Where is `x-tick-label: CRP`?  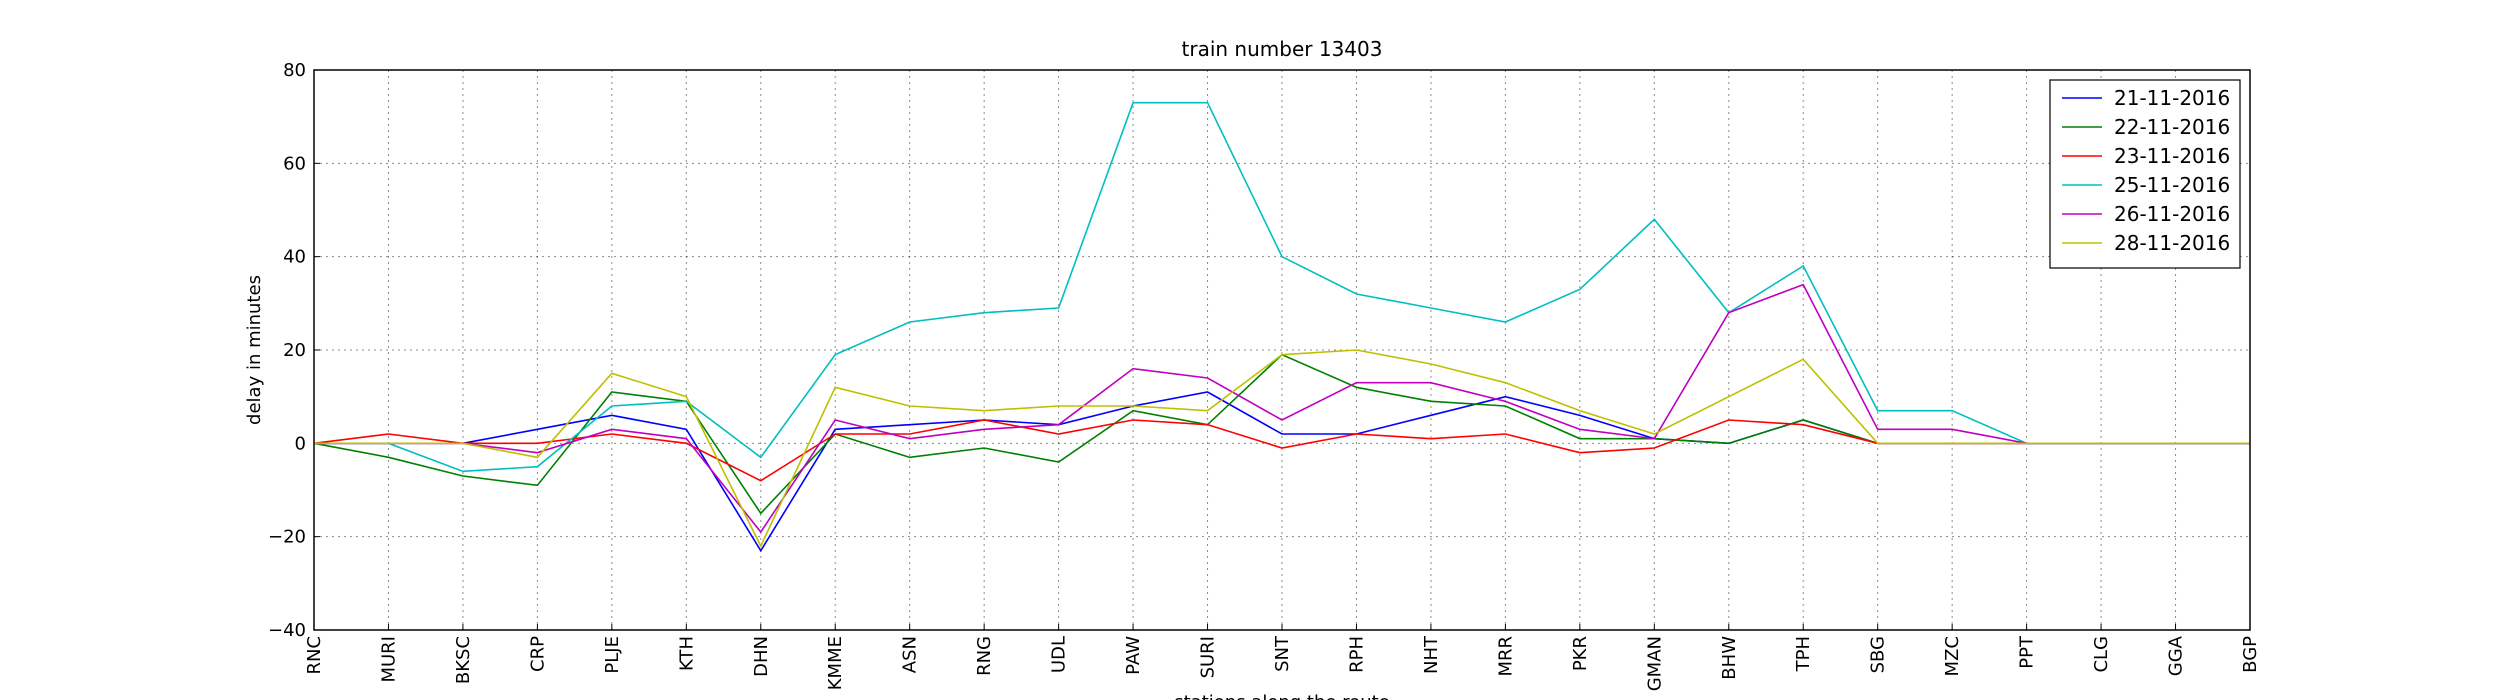 x-tick-label: CRP is located at coordinates (537, 654).